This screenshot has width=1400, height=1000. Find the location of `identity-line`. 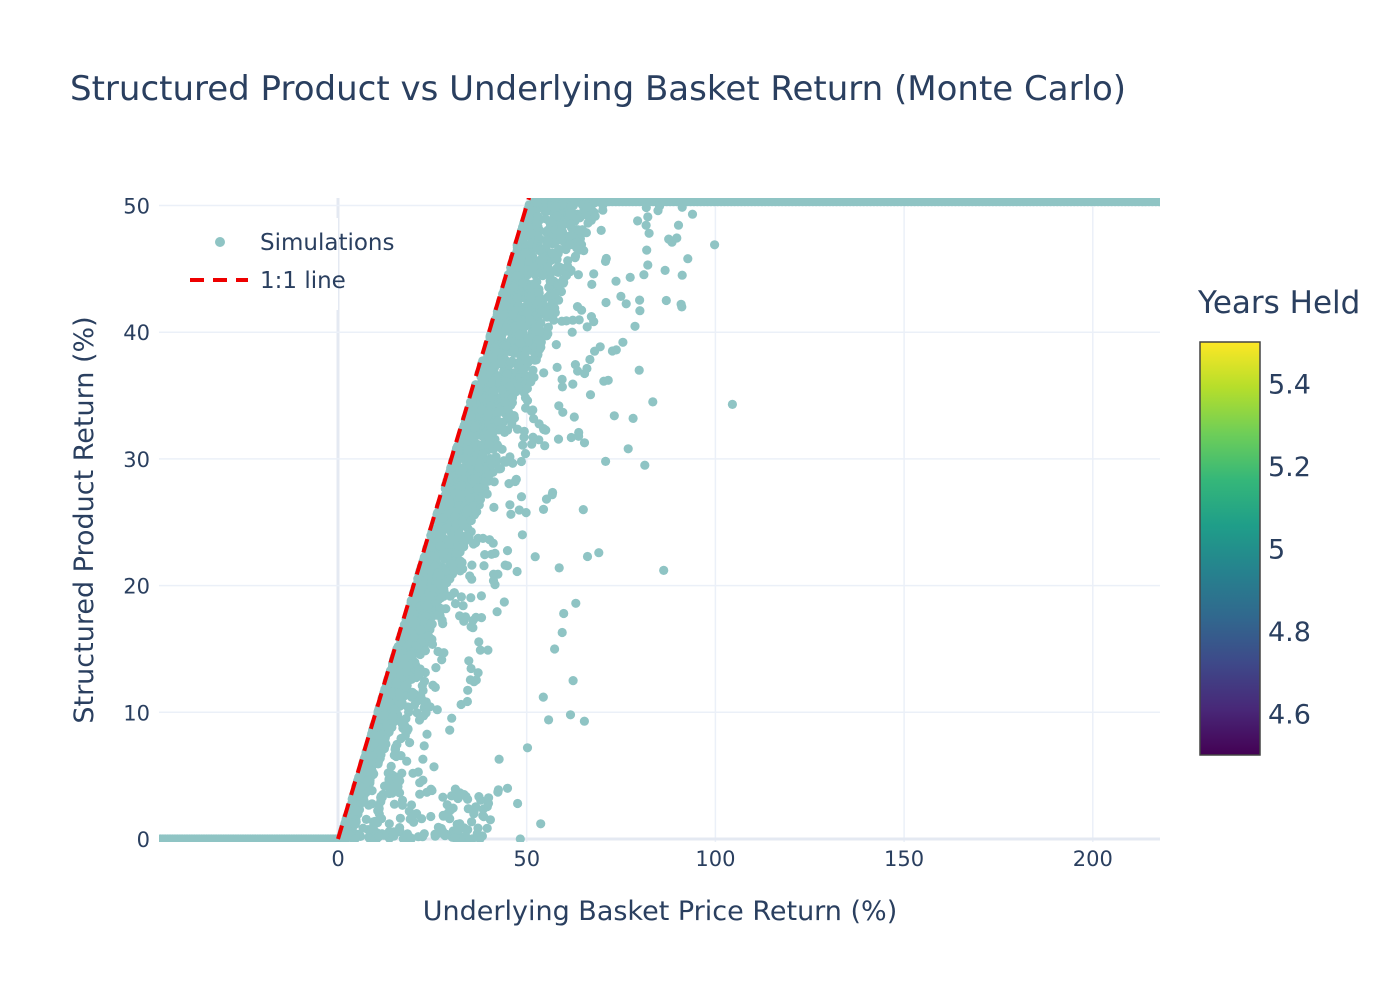

identity-line is located at coordinates (434, 519).